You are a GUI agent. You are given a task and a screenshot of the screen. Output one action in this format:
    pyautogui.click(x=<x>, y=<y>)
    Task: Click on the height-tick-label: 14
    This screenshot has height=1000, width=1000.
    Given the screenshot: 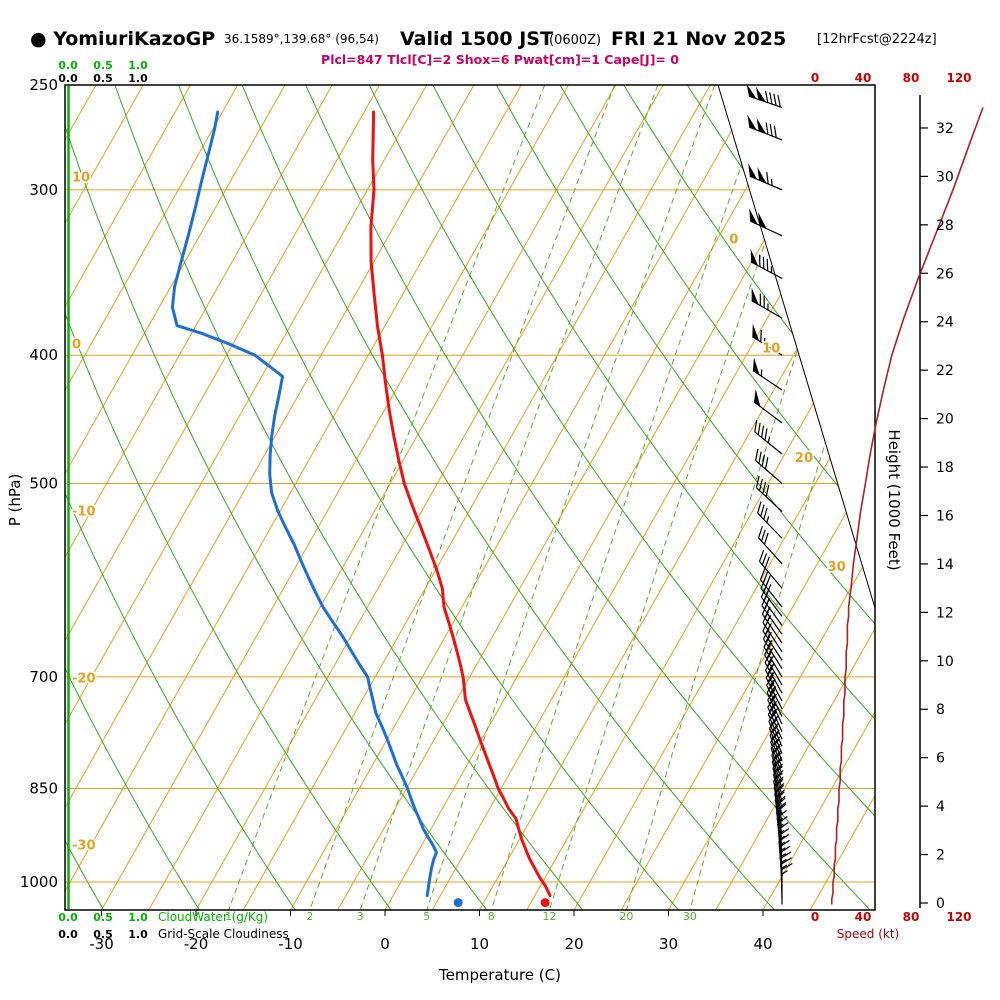 What is the action you would take?
    pyautogui.click(x=945, y=565)
    